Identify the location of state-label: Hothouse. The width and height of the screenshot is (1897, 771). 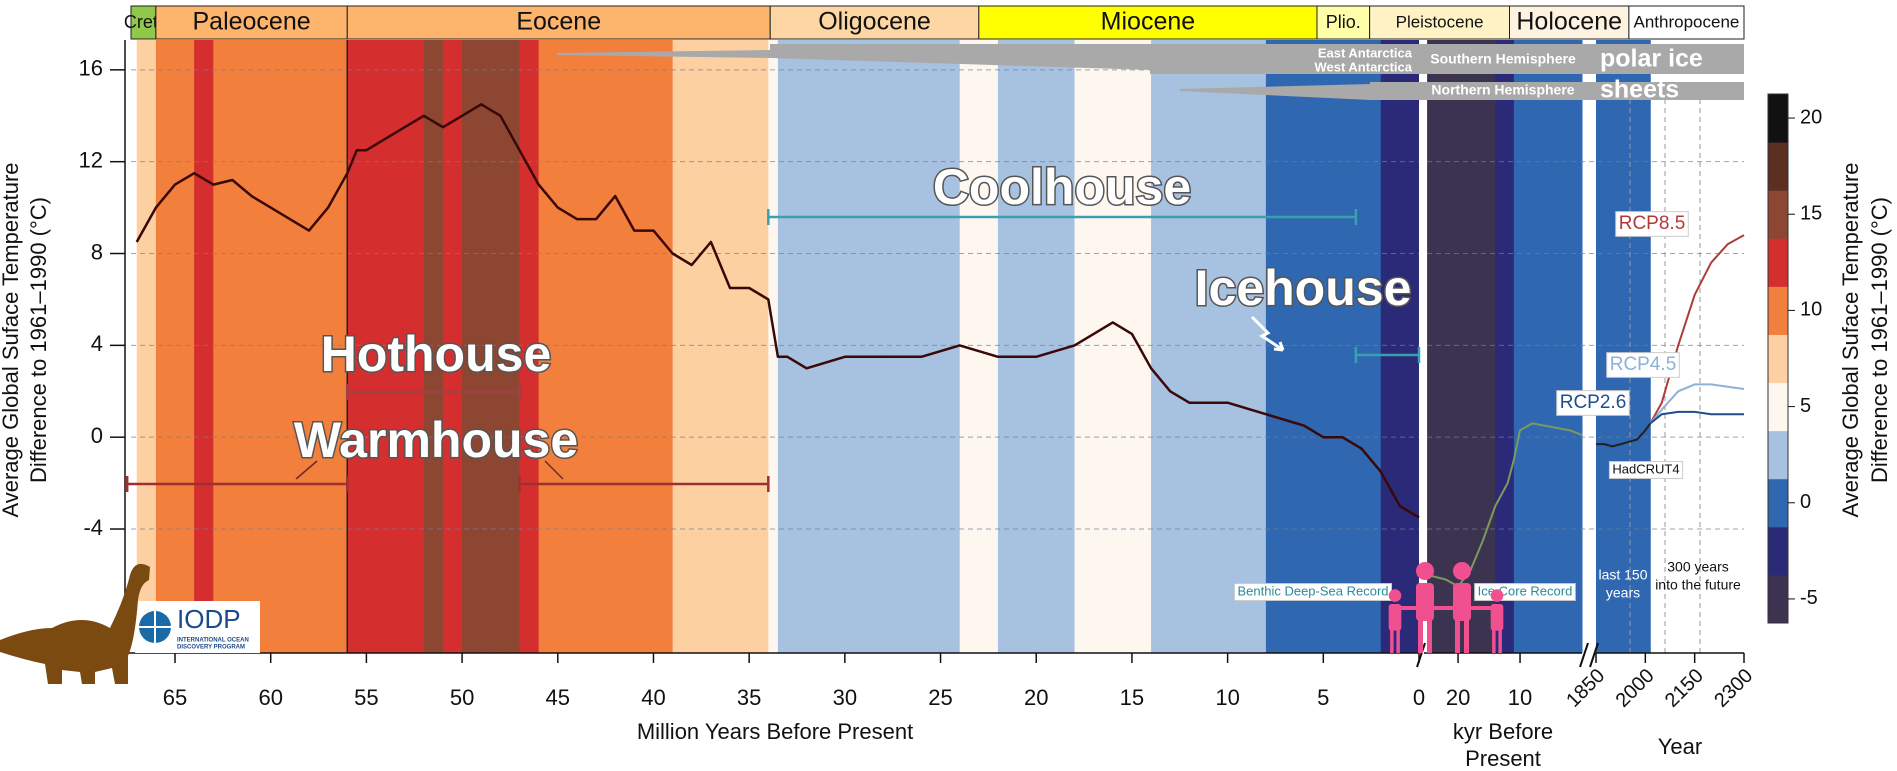
(436, 354).